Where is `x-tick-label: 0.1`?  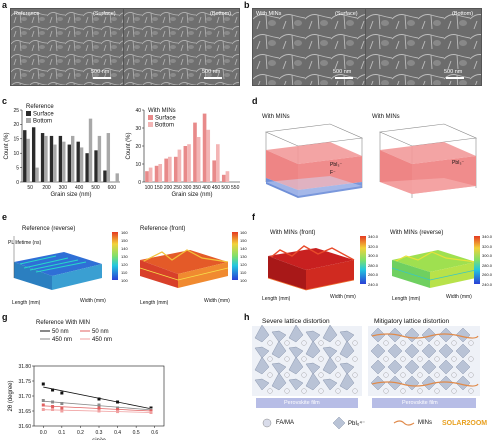 x-tick-label: 0.1 is located at coordinates (61, 433).